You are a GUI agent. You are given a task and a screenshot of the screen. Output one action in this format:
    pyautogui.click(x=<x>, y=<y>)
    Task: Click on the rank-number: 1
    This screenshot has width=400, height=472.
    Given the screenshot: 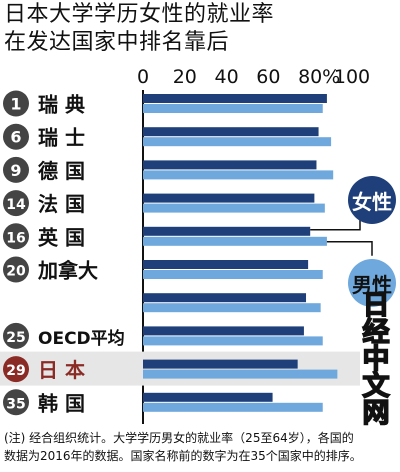 What is the action you would take?
    pyautogui.click(x=15, y=104)
    